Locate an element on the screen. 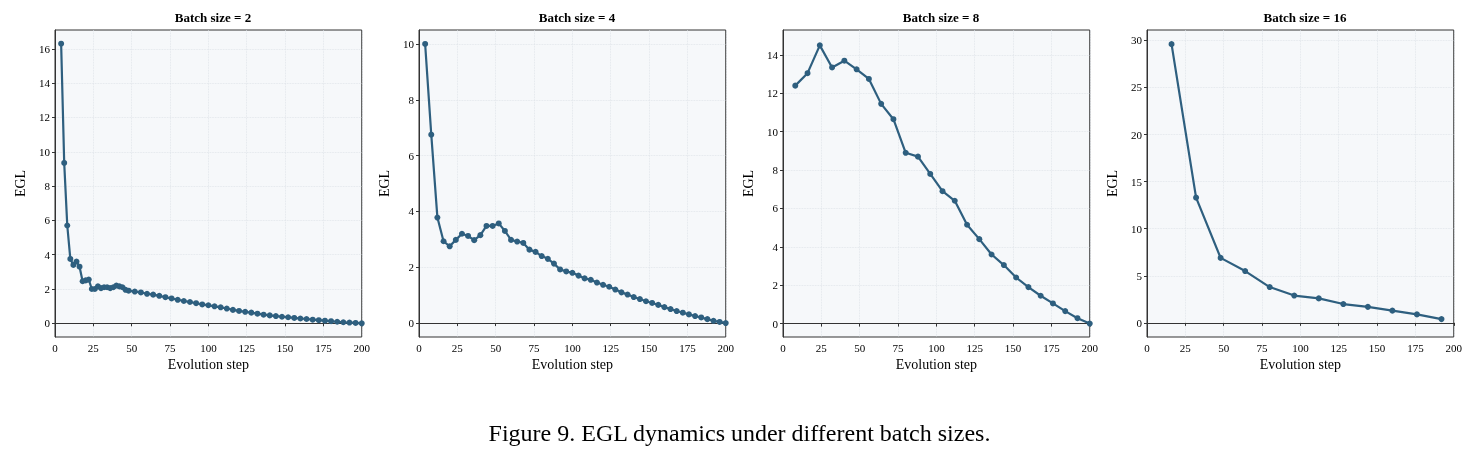  y-tick-label: 25 is located at coordinates (1137, 87).